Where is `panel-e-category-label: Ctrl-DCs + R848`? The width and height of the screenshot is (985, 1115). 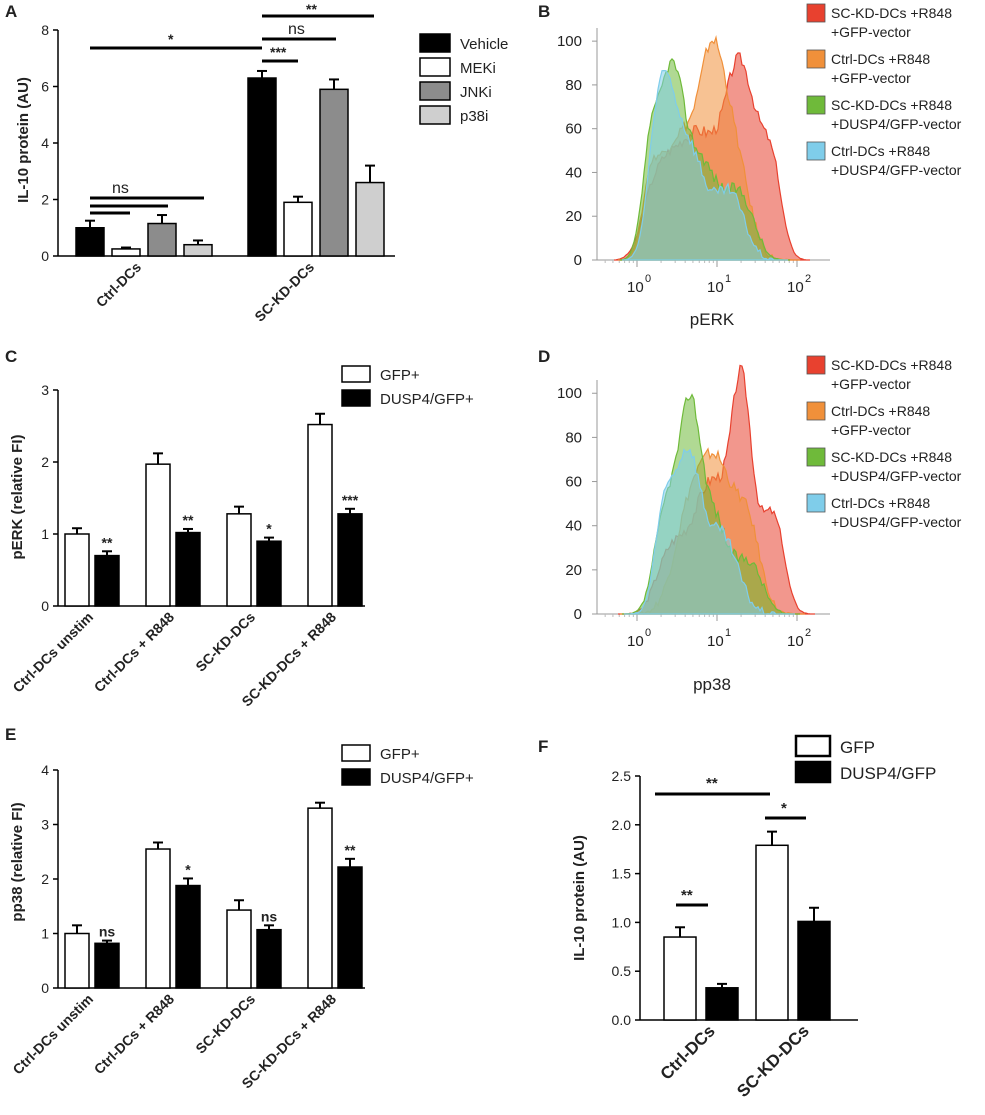 panel-e-category-label: Ctrl-DCs + R848 is located at coordinates (134, 1034).